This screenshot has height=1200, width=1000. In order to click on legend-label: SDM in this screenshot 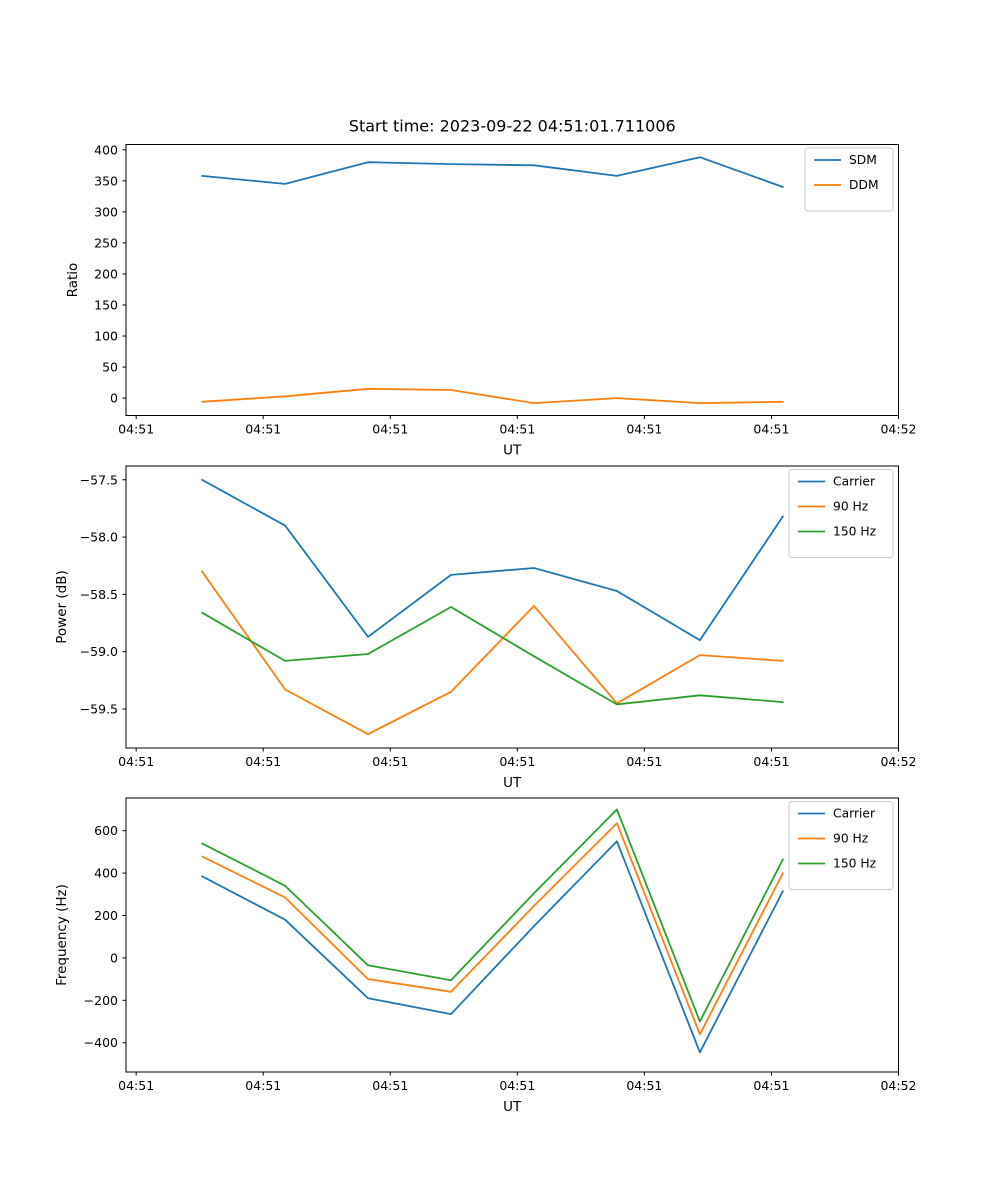, I will do `click(863, 160)`.